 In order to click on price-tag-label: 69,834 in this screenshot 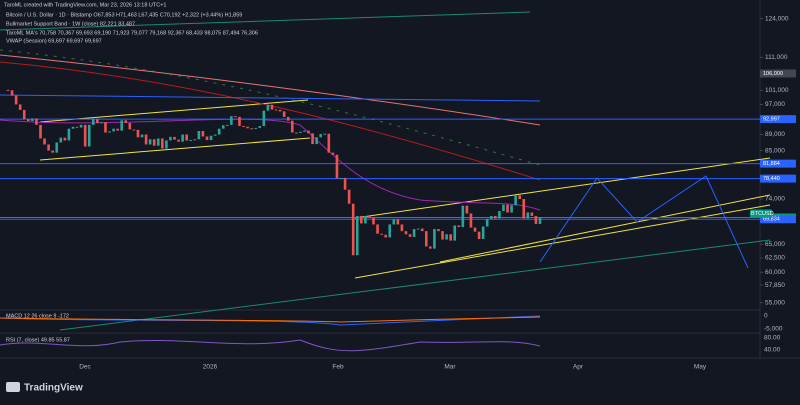, I will do `click(771, 220)`.